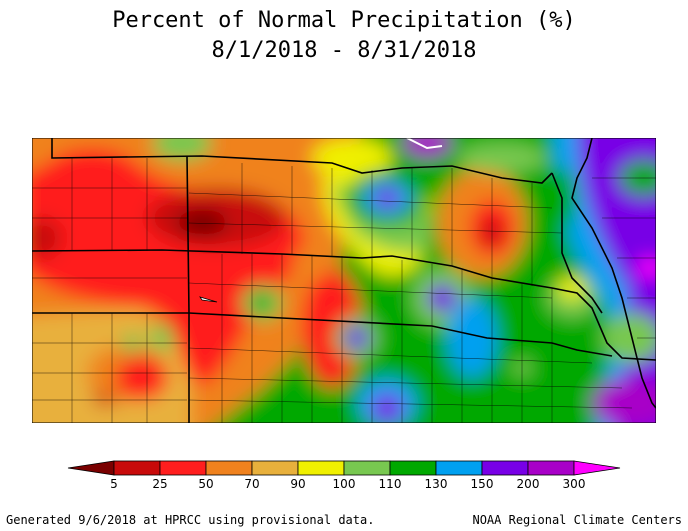 Image resolution: width=688 pixels, height=531 pixels. Describe the element at coordinates (344, 484) in the screenshot. I see `legend-label: 100` at that location.